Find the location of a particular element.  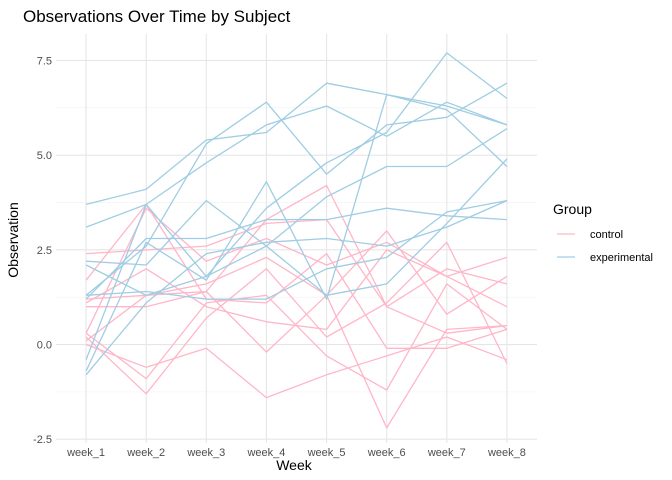

y-tick-label: 7.5 is located at coordinates (44, 62).